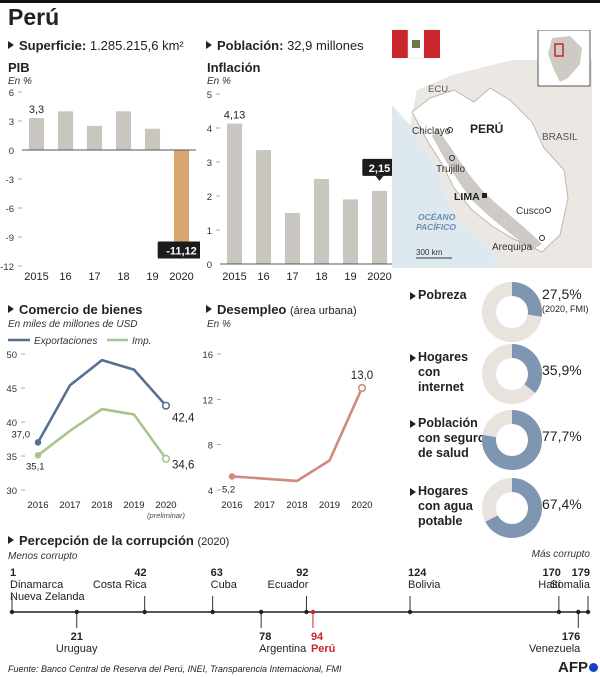  What do you see at coordinates (20, 81) in the screenshot?
I see `pib-unit: En %` at bounding box center [20, 81].